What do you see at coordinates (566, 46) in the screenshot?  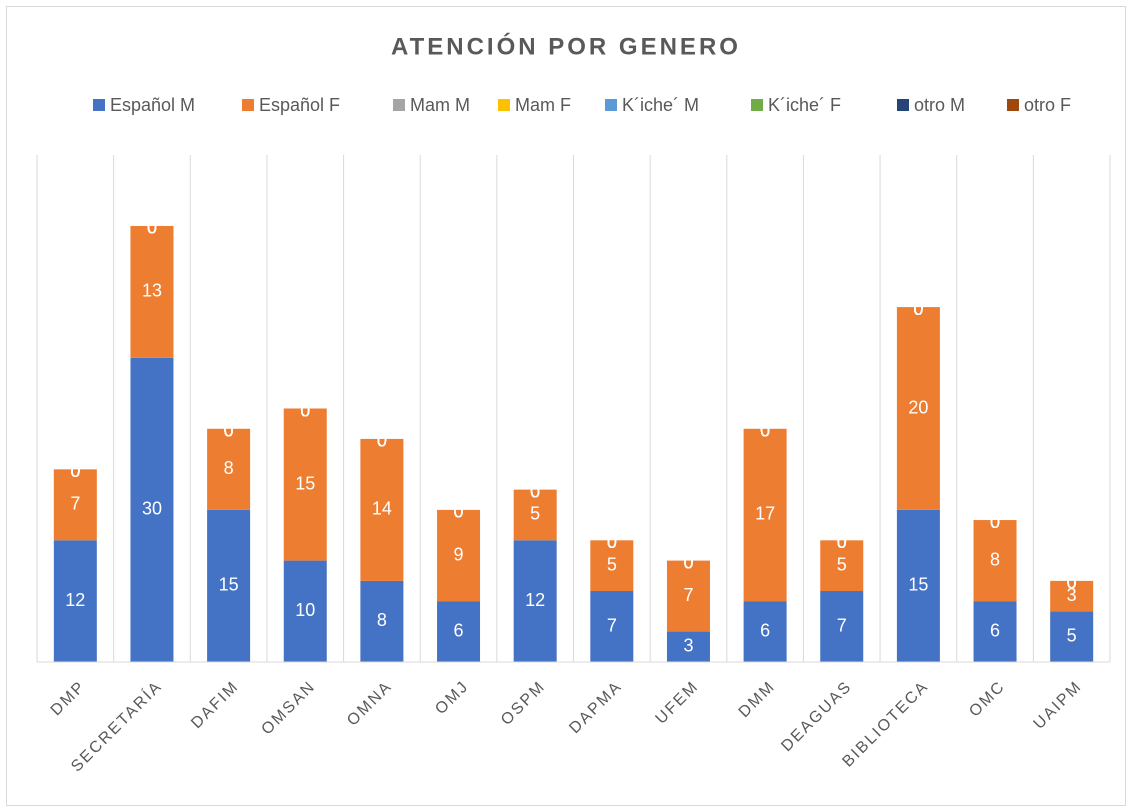 I see `chart-title: ATENCIÓN POR GENERO` at bounding box center [566, 46].